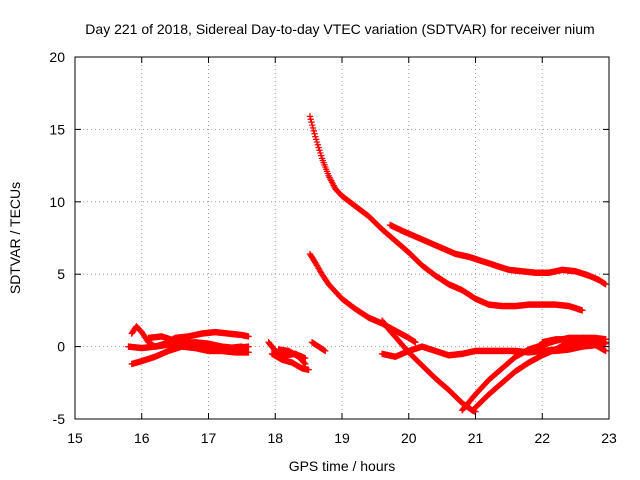 The height and width of the screenshot is (480, 640). I want to click on x-tick-label: 17, so click(209, 438).